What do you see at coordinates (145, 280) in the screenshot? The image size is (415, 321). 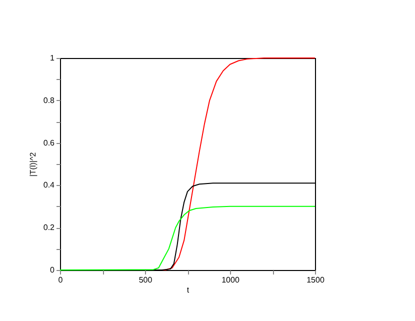 I see `x-tick-label: 500` at bounding box center [145, 280].